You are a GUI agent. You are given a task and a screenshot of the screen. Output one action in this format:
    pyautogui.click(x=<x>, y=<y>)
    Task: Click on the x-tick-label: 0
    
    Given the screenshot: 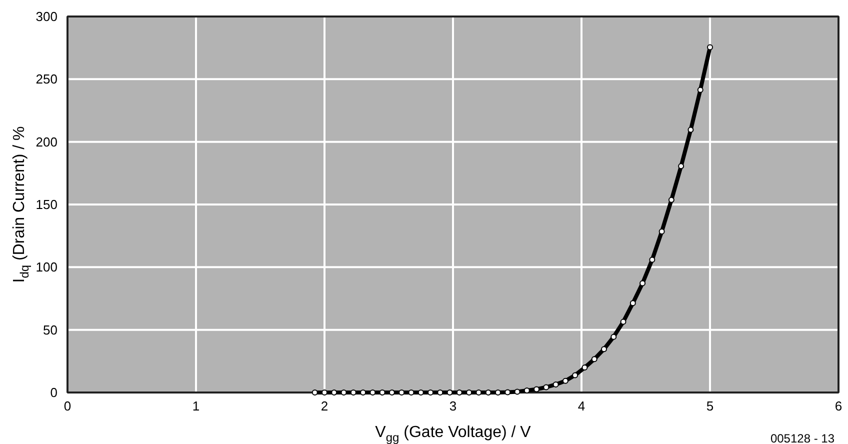 What is the action you would take?
    pyautogui.click(x=68, y=406)
    